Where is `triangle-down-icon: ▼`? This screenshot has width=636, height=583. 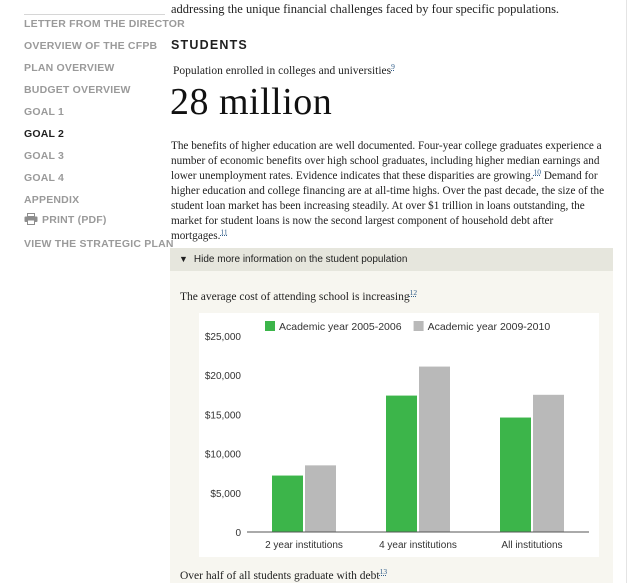 triangle-down-icon: ▼ is located at coordinates (183, 259).